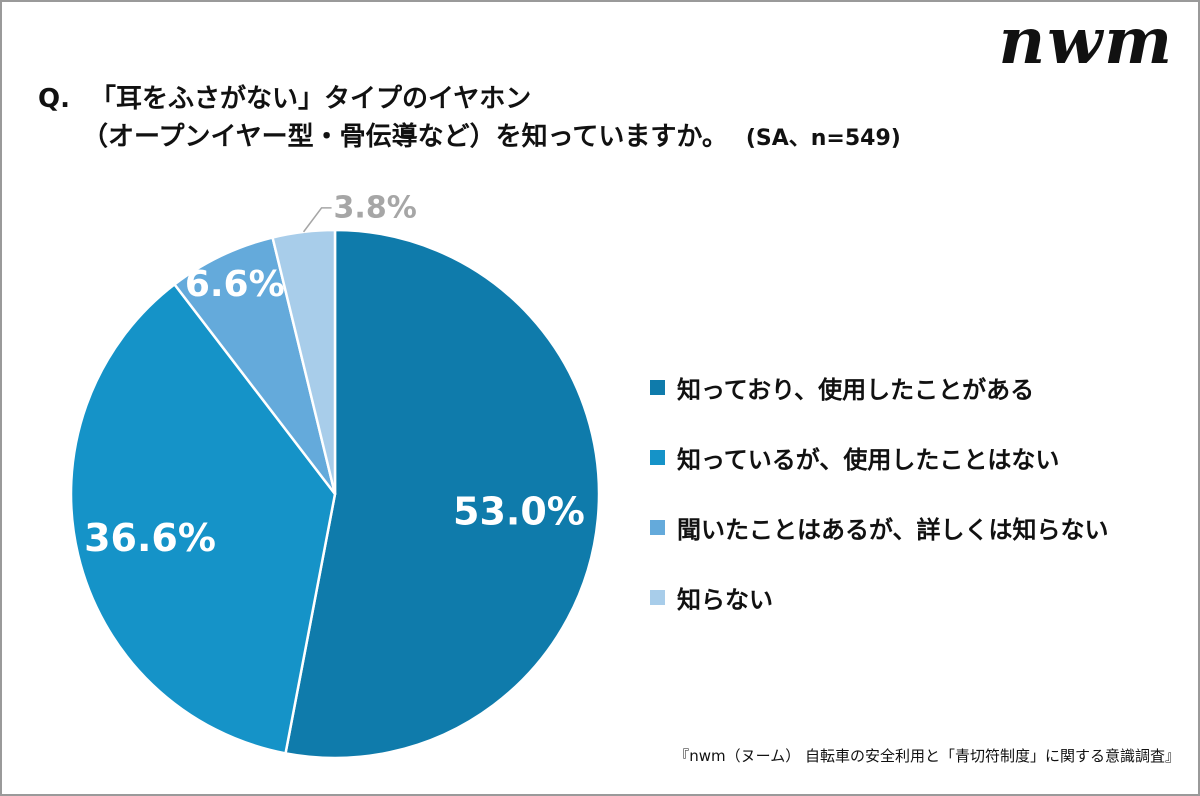  I want to click on legend-label: 知っており、使用したことがある, so click(856, 389).